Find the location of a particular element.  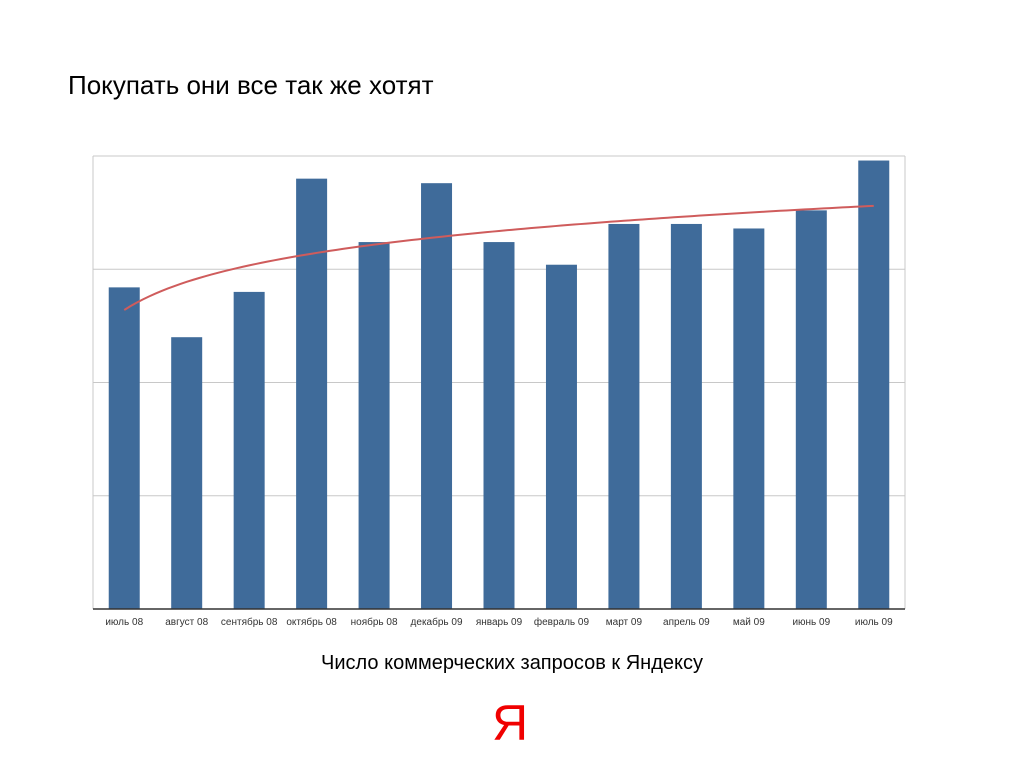

x-tick-label-4: ноябрь 08 is located at coordinates (374, 622).